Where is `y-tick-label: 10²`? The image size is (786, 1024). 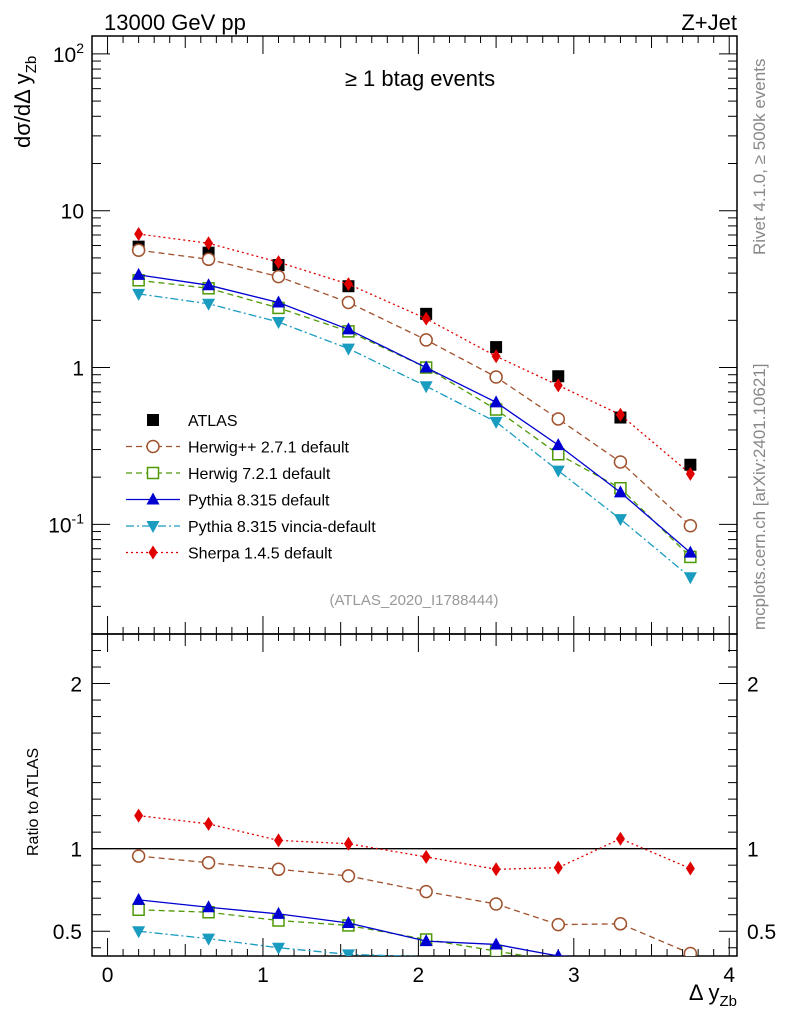
y-tick-label: 10² is located at coordinates (68, 53).